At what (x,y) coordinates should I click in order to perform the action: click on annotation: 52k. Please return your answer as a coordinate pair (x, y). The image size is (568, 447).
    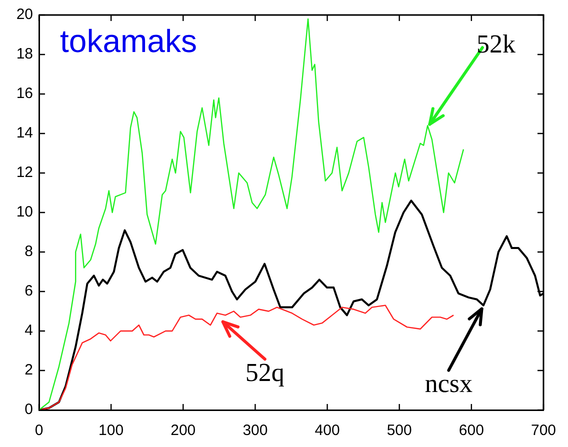
    Looking at the image, I should click on (496, 43).